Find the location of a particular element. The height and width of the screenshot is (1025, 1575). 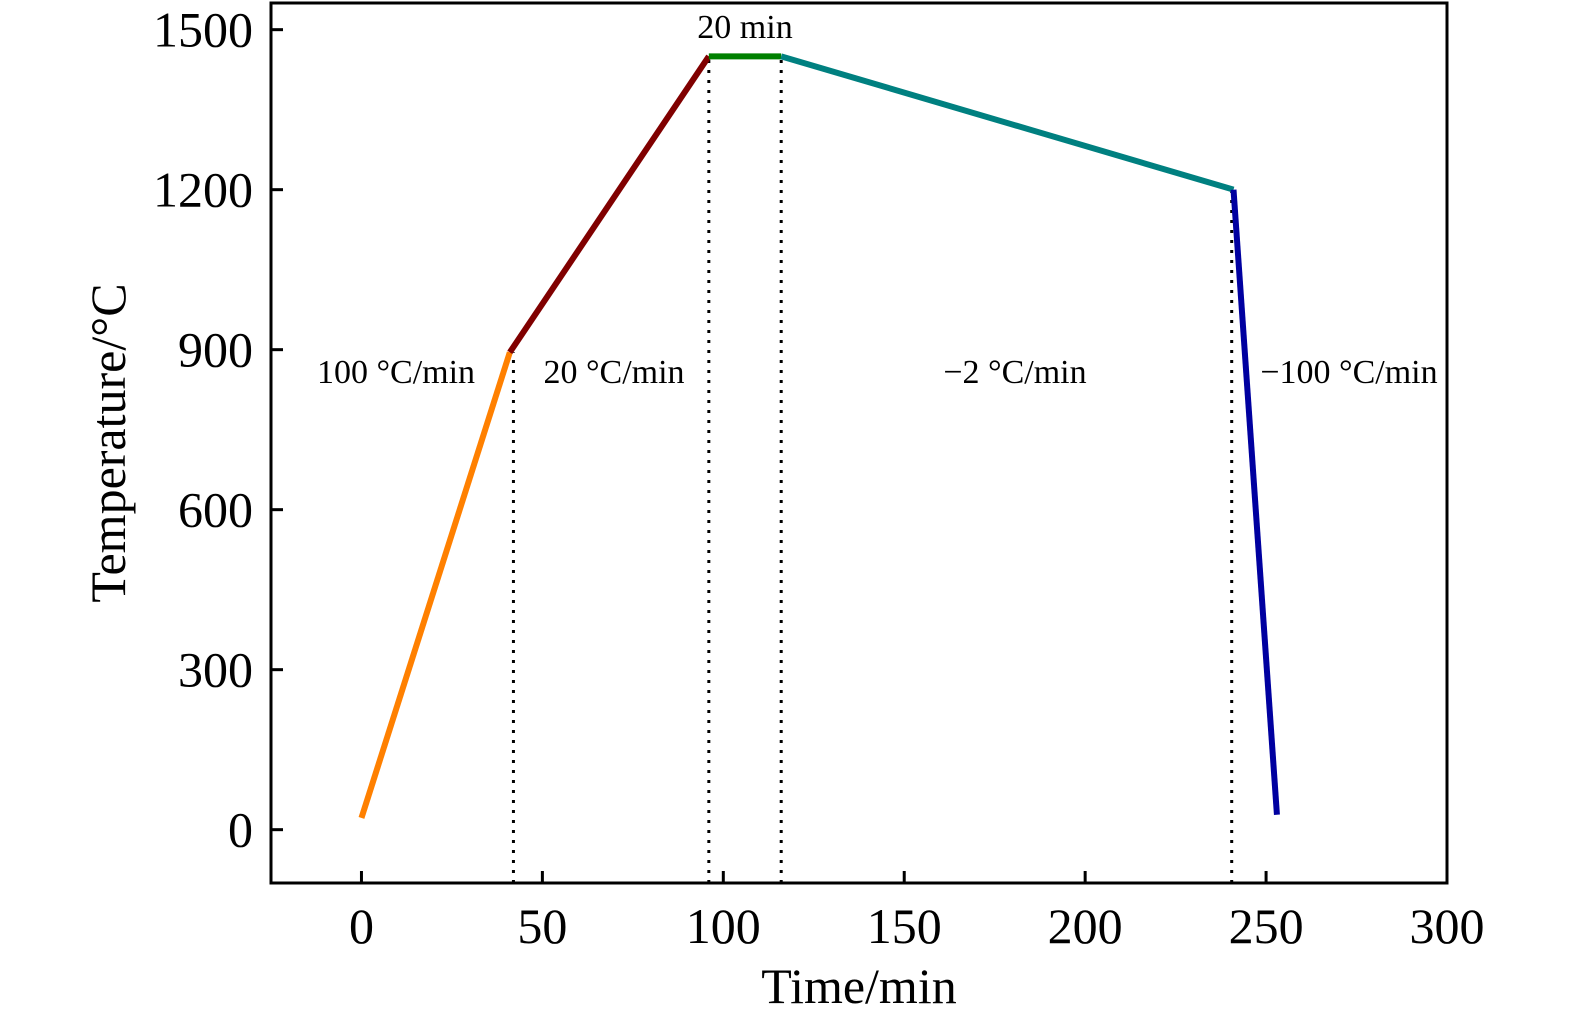

y-axis-ticks: 0 300 600 900 1200 1500 is located at coordinates (218, 430).